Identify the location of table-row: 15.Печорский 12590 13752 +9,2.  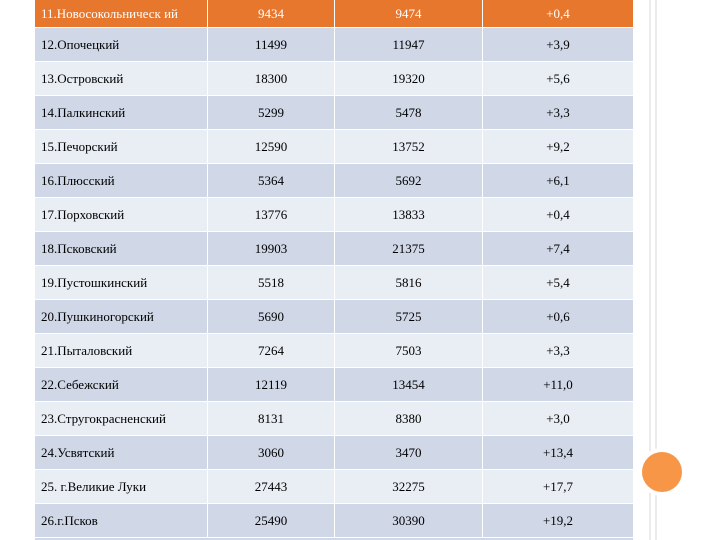
(334, 147).